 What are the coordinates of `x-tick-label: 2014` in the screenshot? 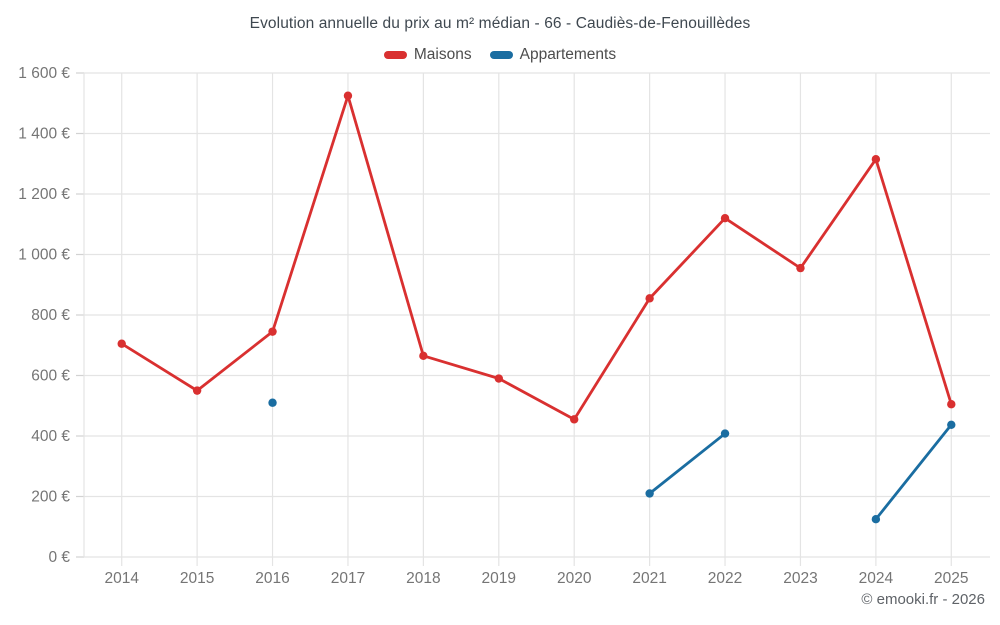 It's located at (121, 578).